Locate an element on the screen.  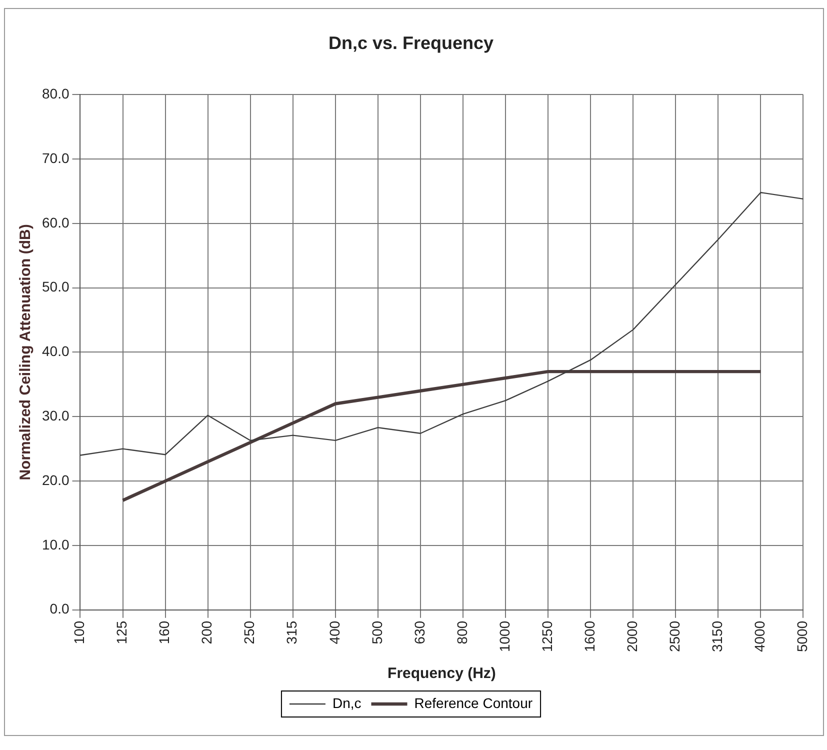
x-tick-label: 200 is located at coordinates (206, 632).